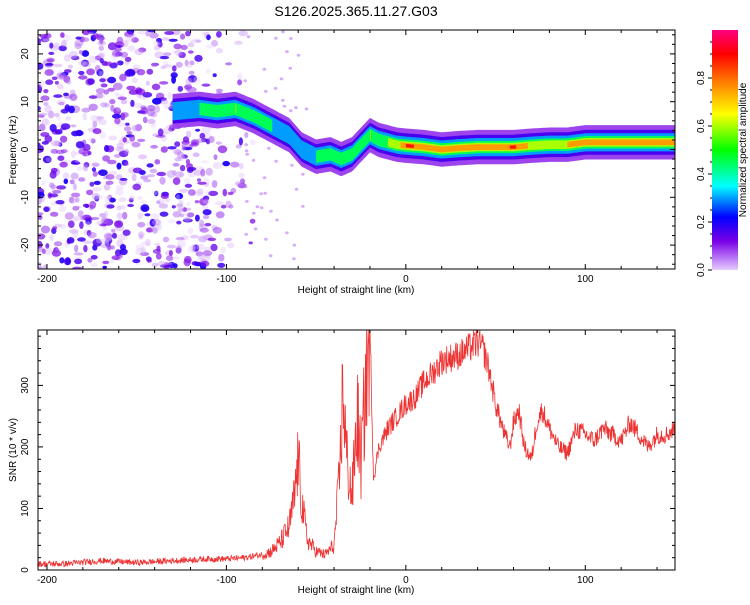 This screenshot has height=605, width=750. Describe the element at coordinates (25, 244) in the screenshot. I see `y-tick-label: -20` at that location.